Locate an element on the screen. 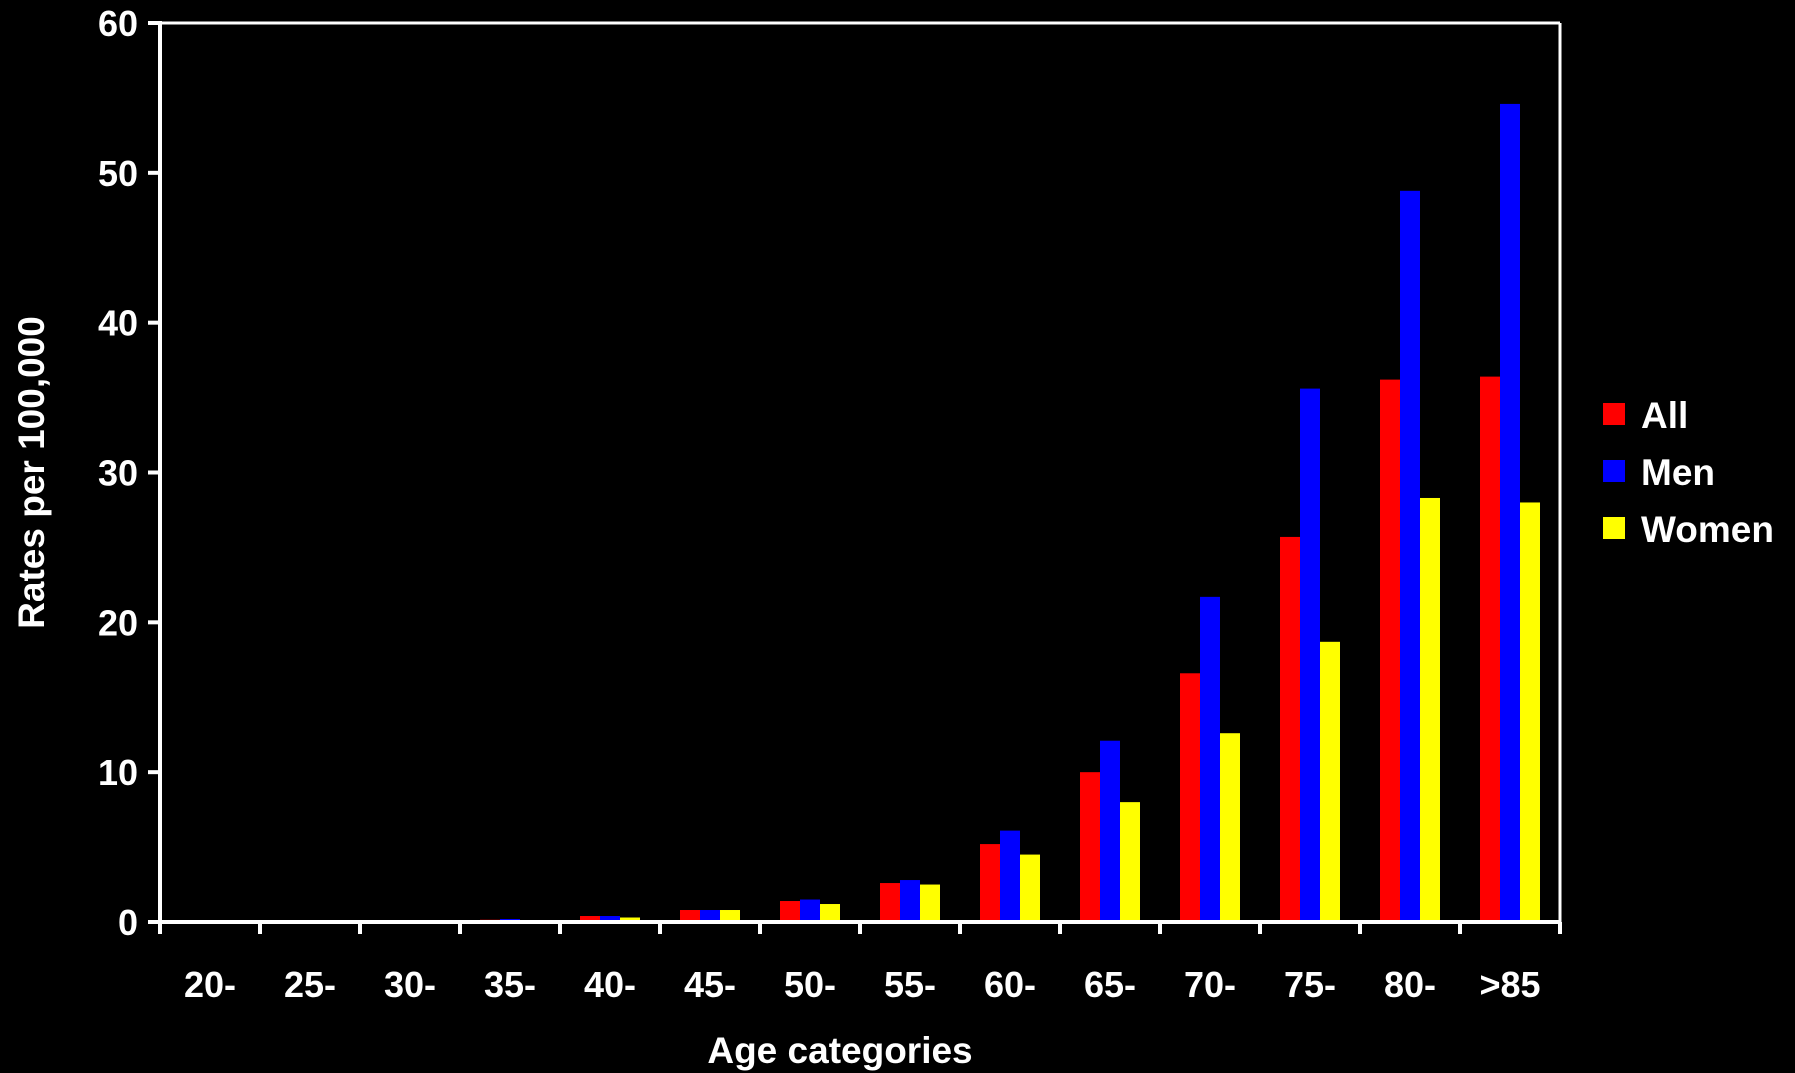 This screenshot has height=1073, width=1795. x-tick-label: 55- is located at coordinates (910, 984).